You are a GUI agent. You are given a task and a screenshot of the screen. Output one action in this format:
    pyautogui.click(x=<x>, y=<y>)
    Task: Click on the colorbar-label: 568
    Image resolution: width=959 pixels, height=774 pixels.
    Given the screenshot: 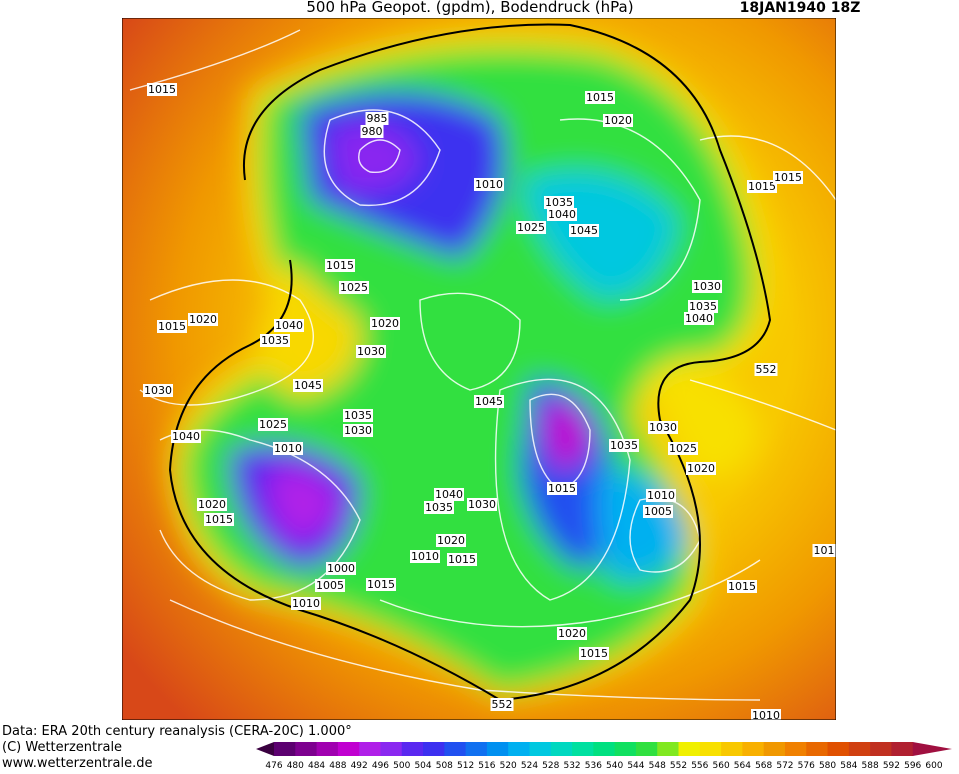 What is the action you would take?
    pyautogui.click(x=763, y=765)
    